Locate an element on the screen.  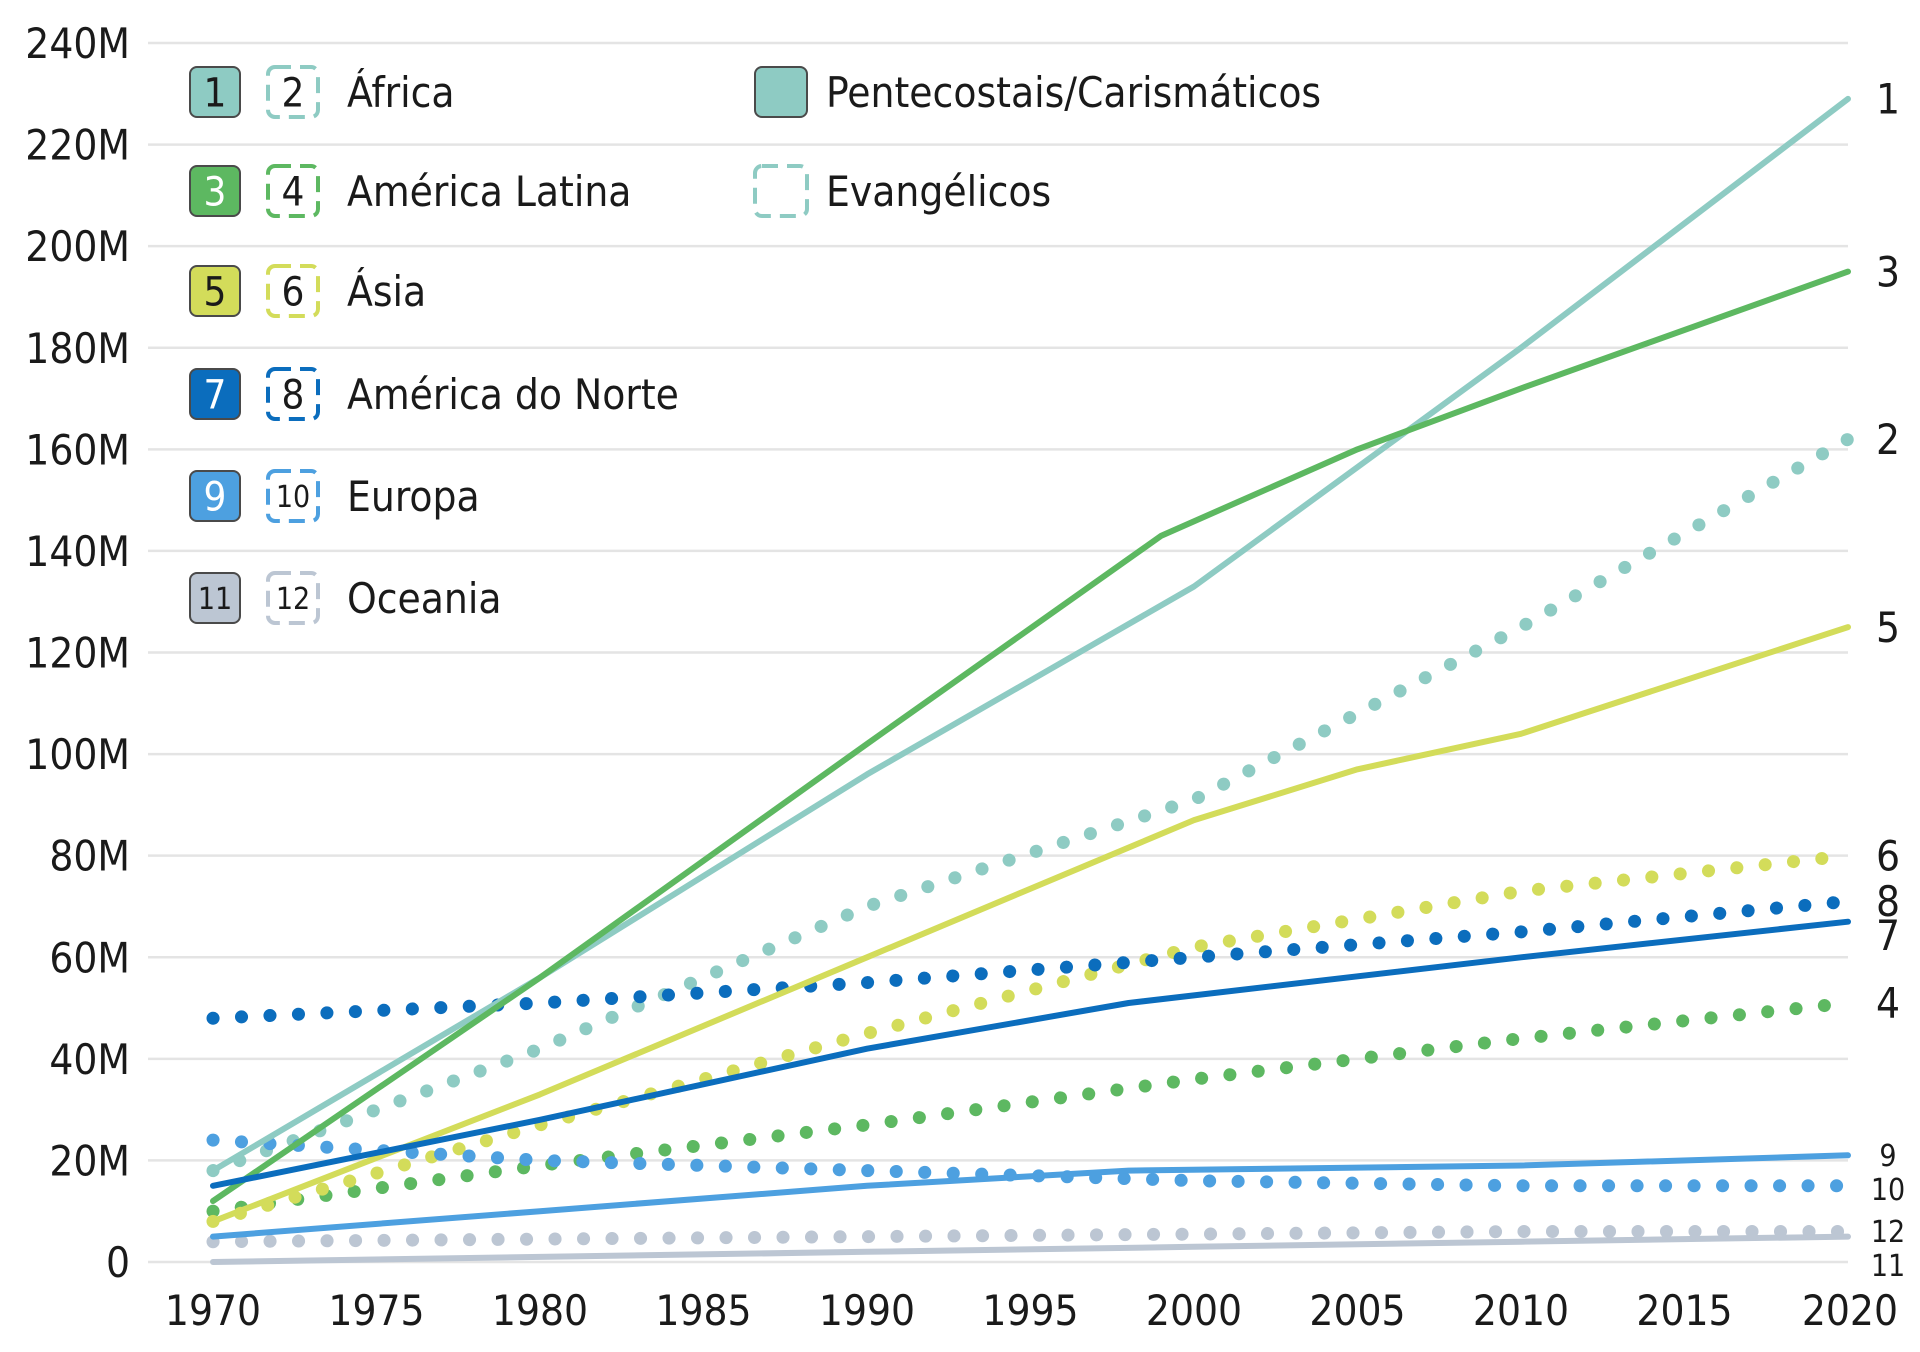
x-tick-label: 1985 is located at coordinates (703, 1310).